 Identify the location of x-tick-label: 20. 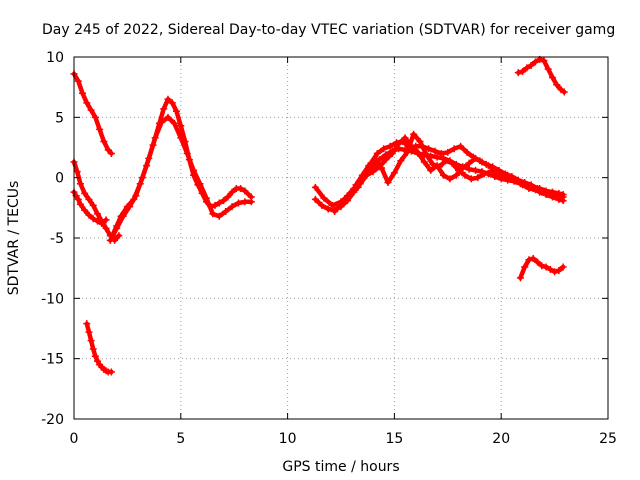
(501, 439).